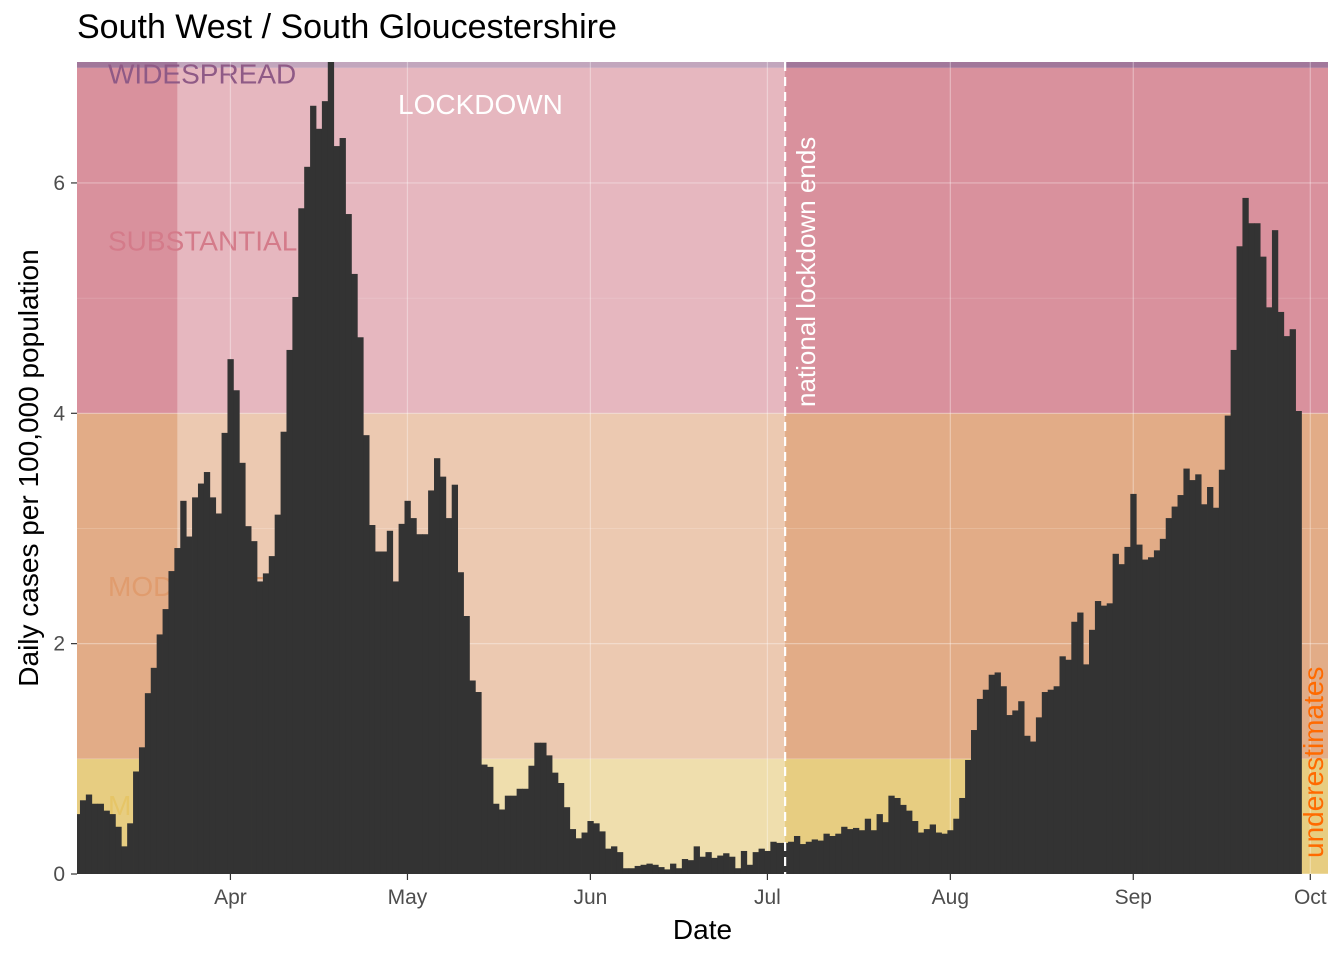 Image resolution: width=1344 pixels, height=960 pixels. Describe the element at coordinates (230, 897) in the screenshot. I see `x-tick-label: Apr` at that location.